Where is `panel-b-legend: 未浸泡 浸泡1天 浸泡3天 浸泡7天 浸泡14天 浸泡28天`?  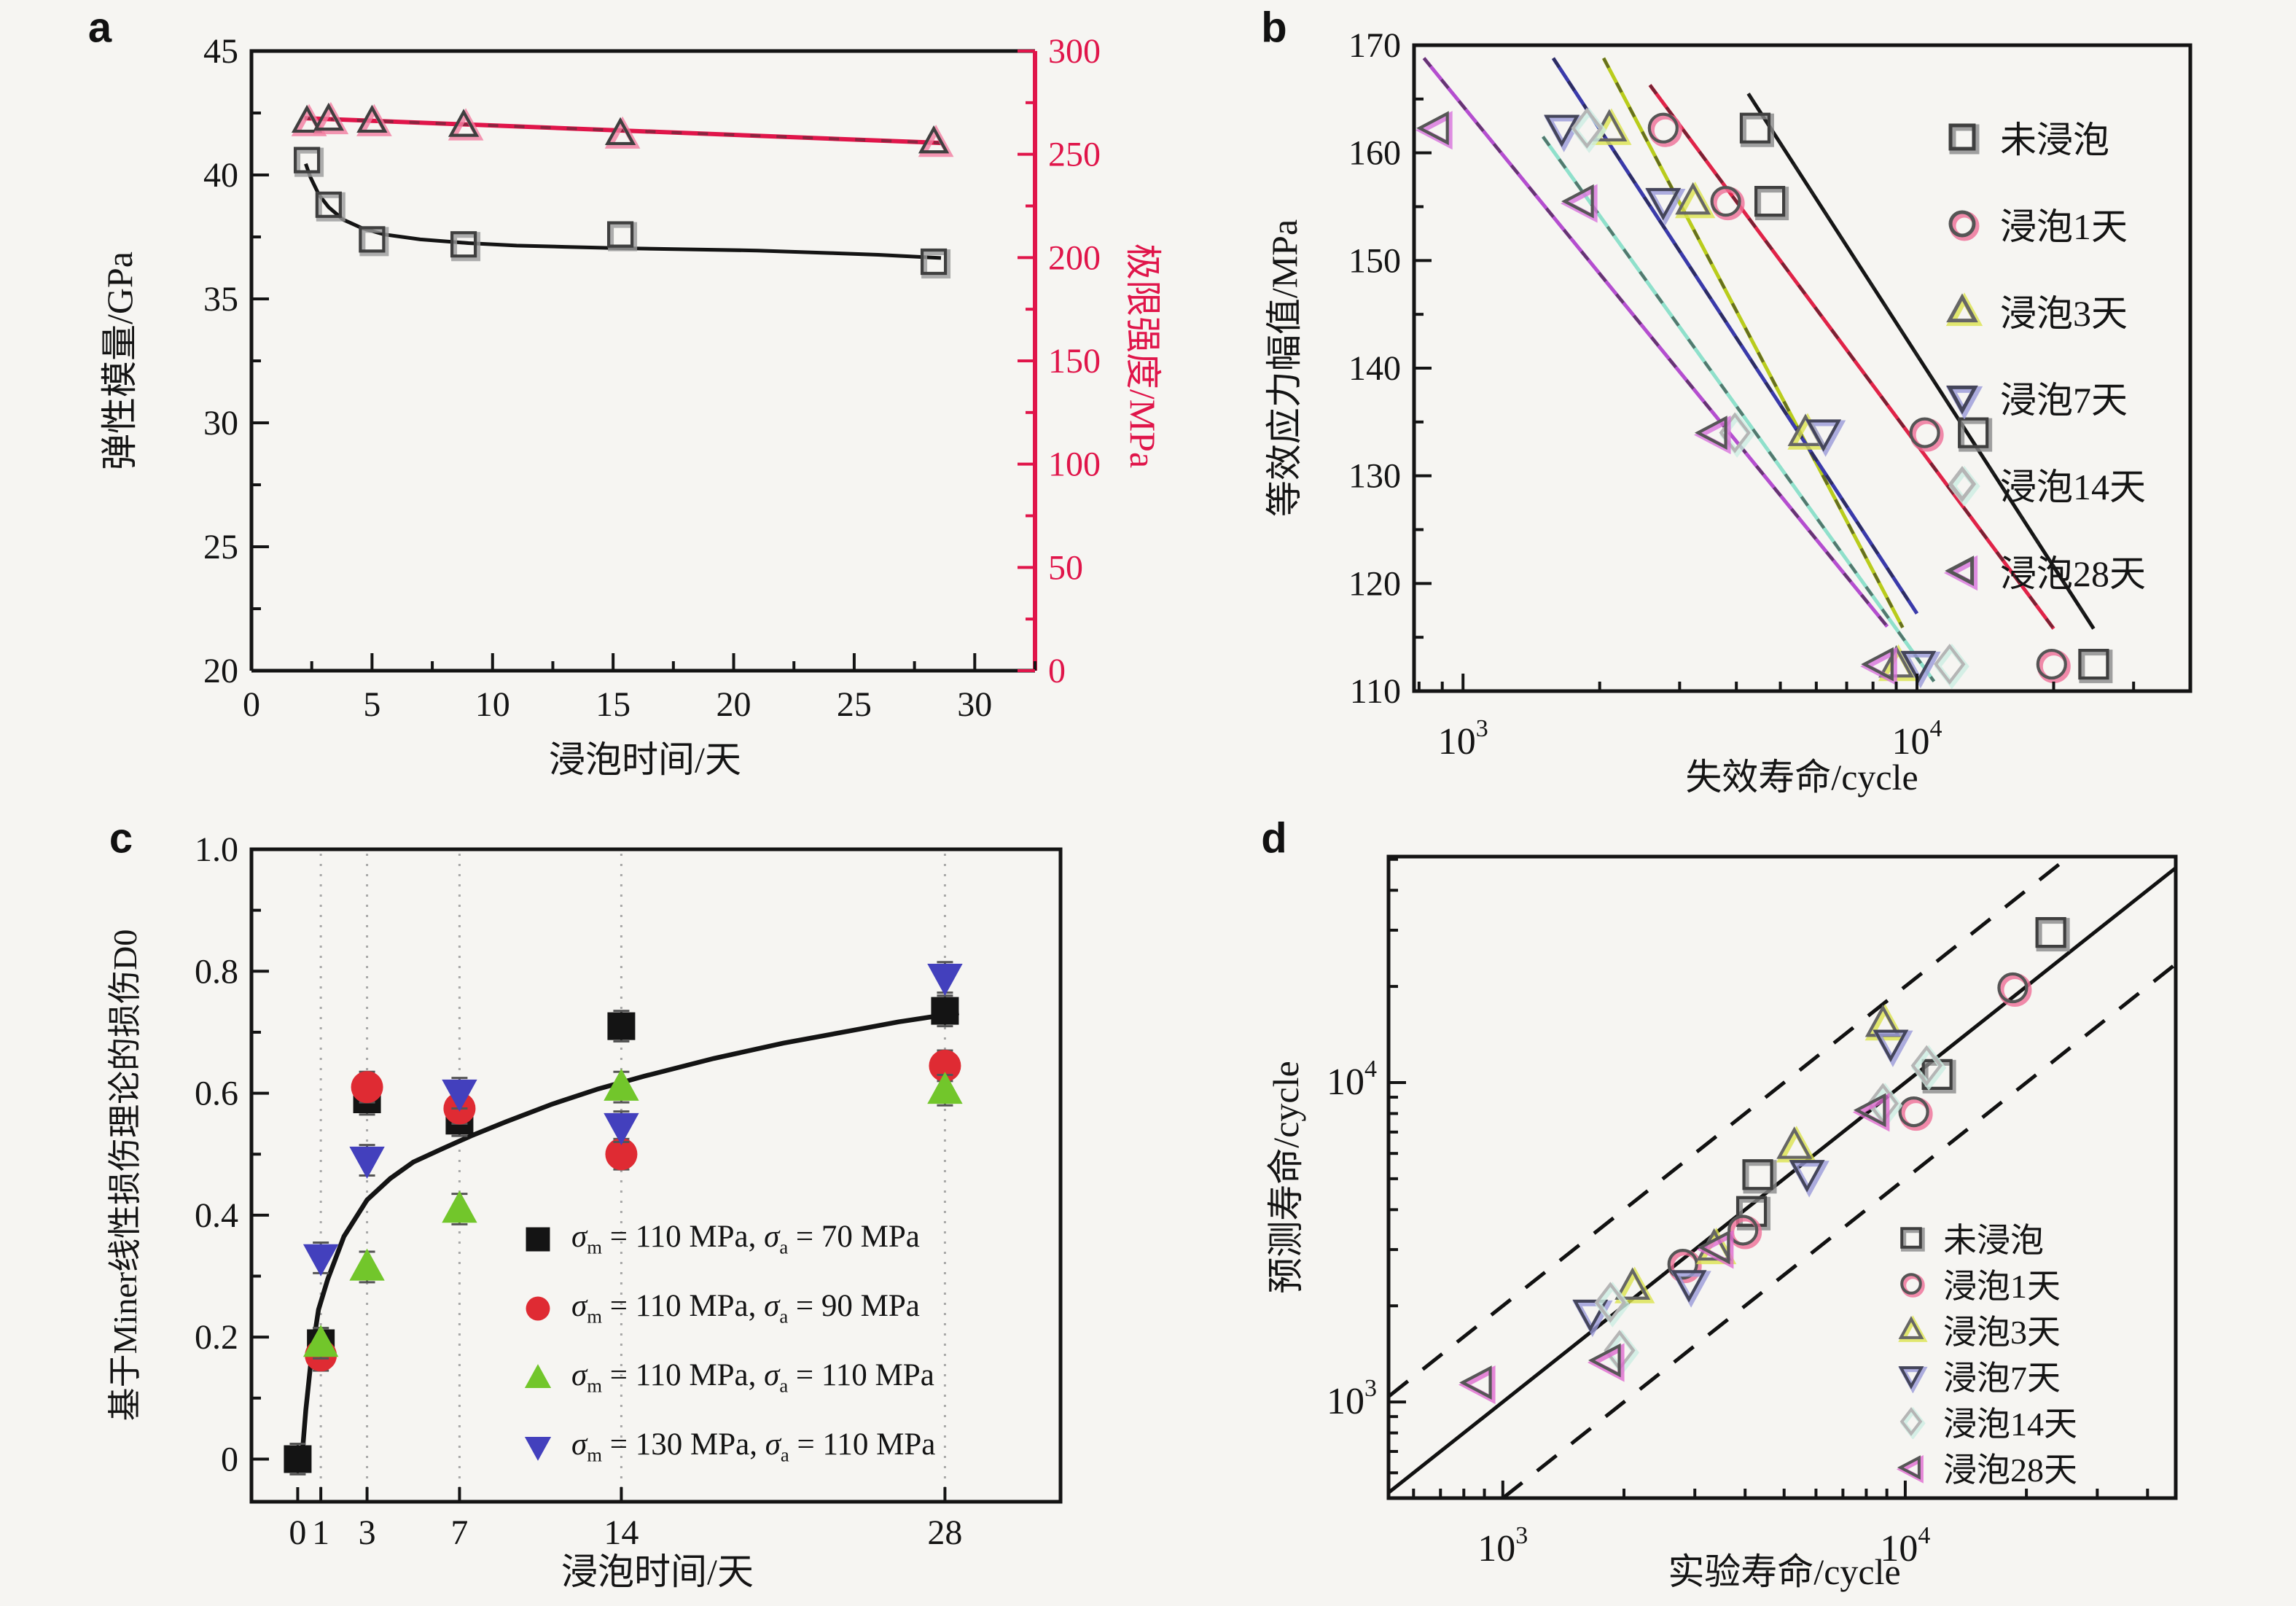
panel-b-legend: 未浸泡 浸泡1天 浸泡3天 浸泡7天 浸泡14天 浸泡28天 is located at coordinates (2043, 353).